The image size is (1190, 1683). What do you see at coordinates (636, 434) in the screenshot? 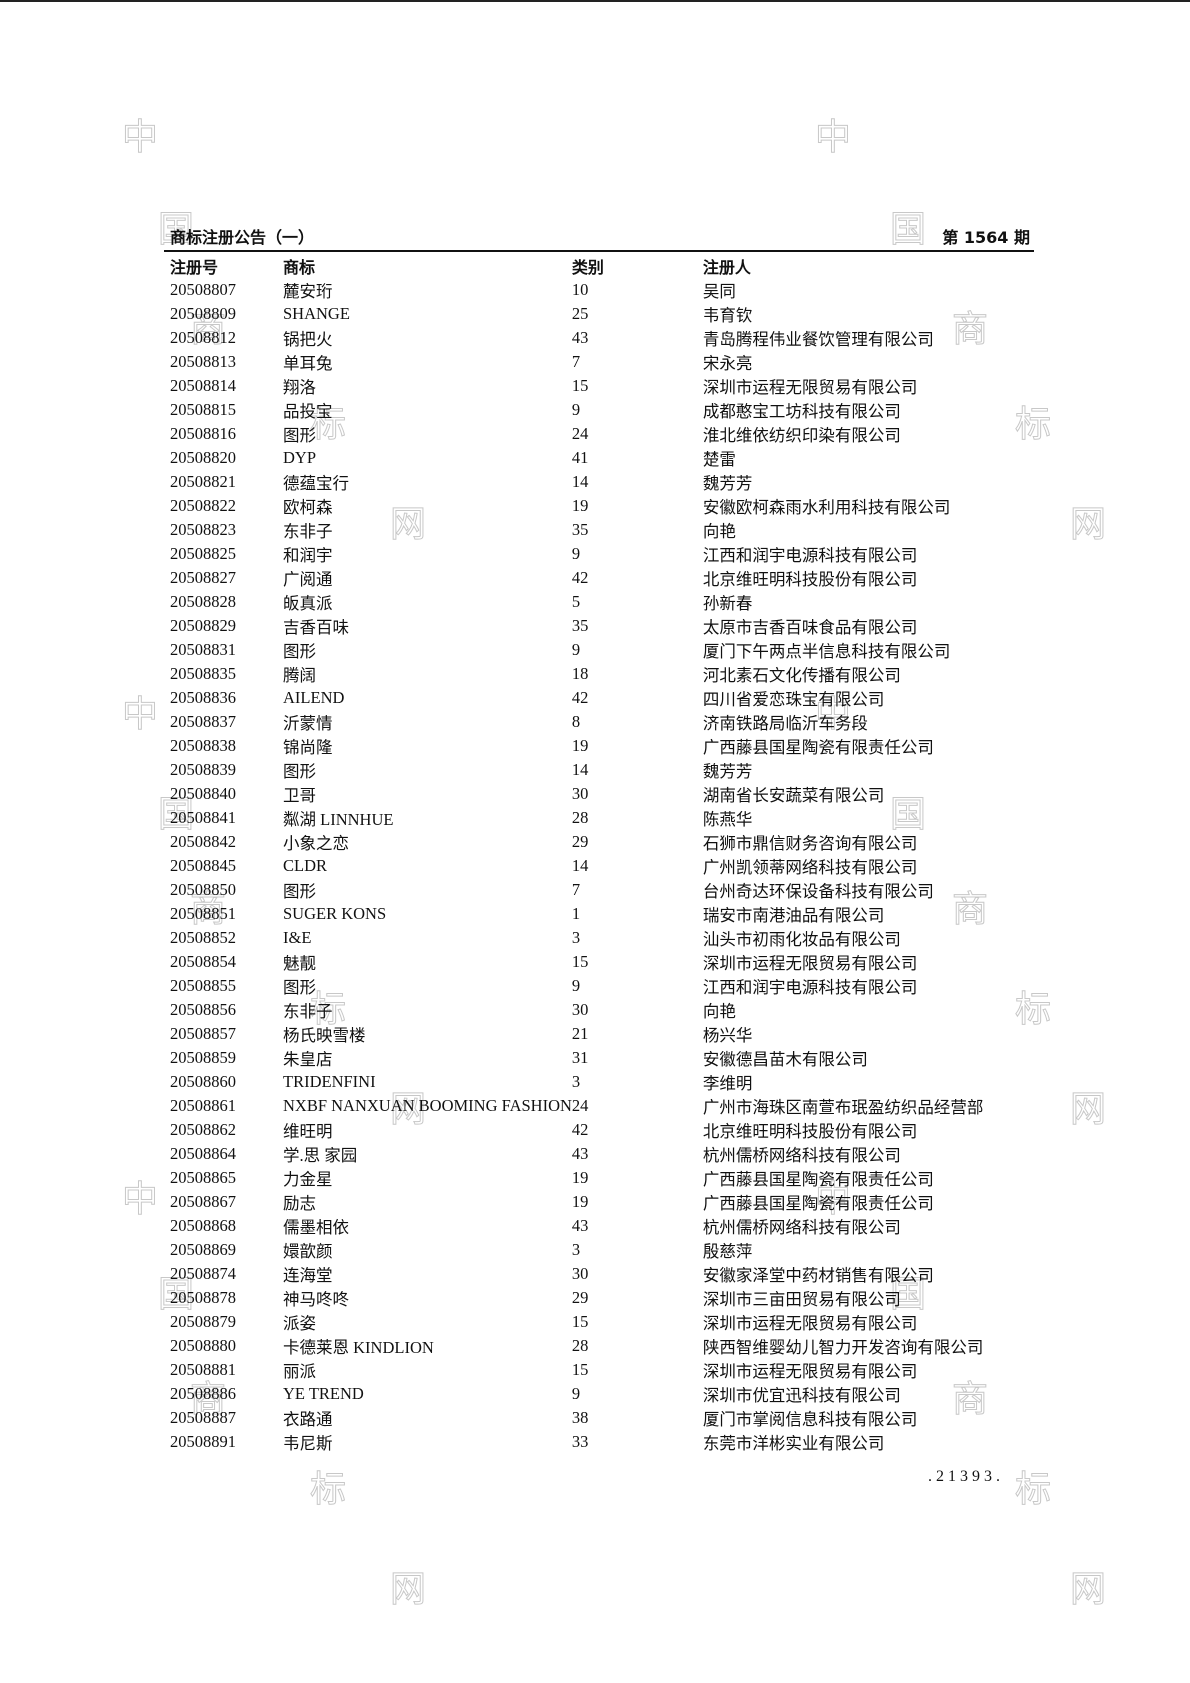
I see `table-row: 20508816 图形 24 淮北维依纺织印染有限公司` at bounding box center [636, 434].